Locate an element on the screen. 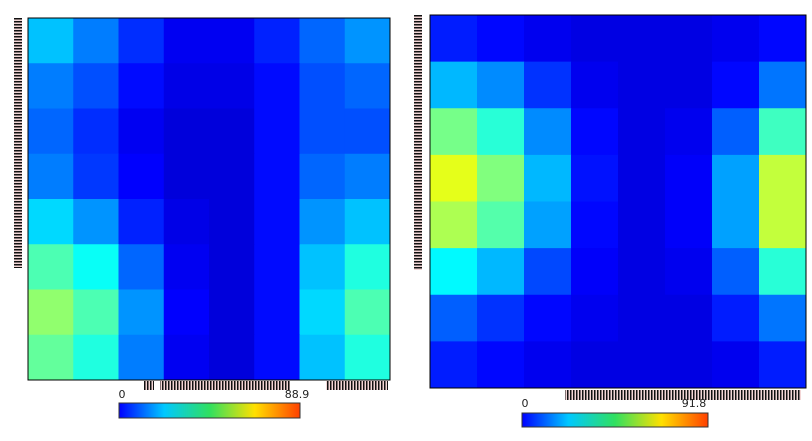  colorbar-label: 88.9 is located at coordinates (297, 394).